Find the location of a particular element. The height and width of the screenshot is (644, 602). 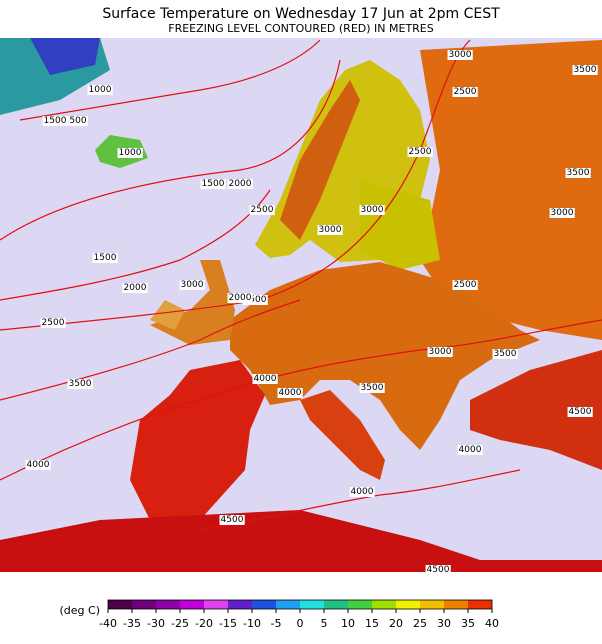

colorbar-tick-label: 25 is located at coordinates (420, 623).